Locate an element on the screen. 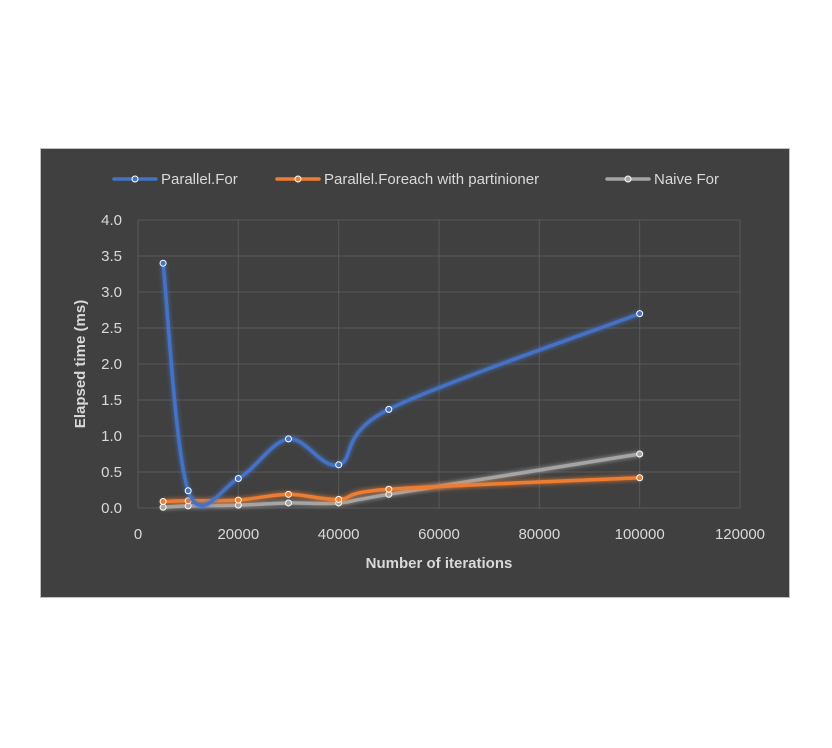  y-tick-label: 3.5 is located at coordinates (111, 256).